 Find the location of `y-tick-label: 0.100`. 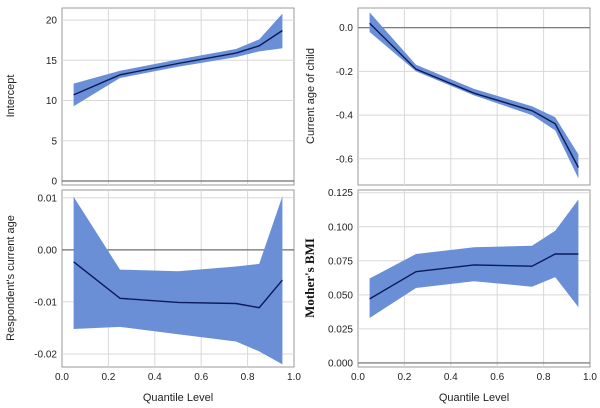

y-tick-label: 0.100 is located at coordinates (340, 227).